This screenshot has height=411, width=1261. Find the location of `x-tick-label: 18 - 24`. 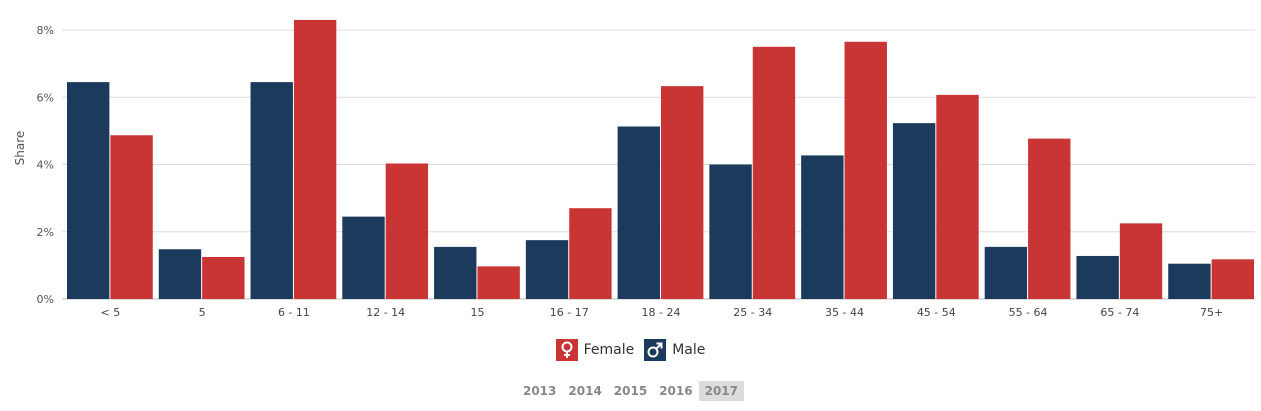

x-tick-label: 18 - 24 is located at coordinates (661, 312).